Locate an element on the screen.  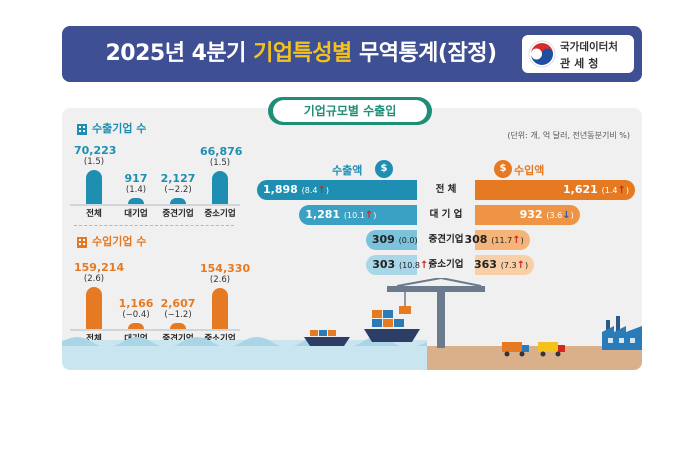
exporters-heading-label: 수출기업 수 is located at coordinates (119, 128).